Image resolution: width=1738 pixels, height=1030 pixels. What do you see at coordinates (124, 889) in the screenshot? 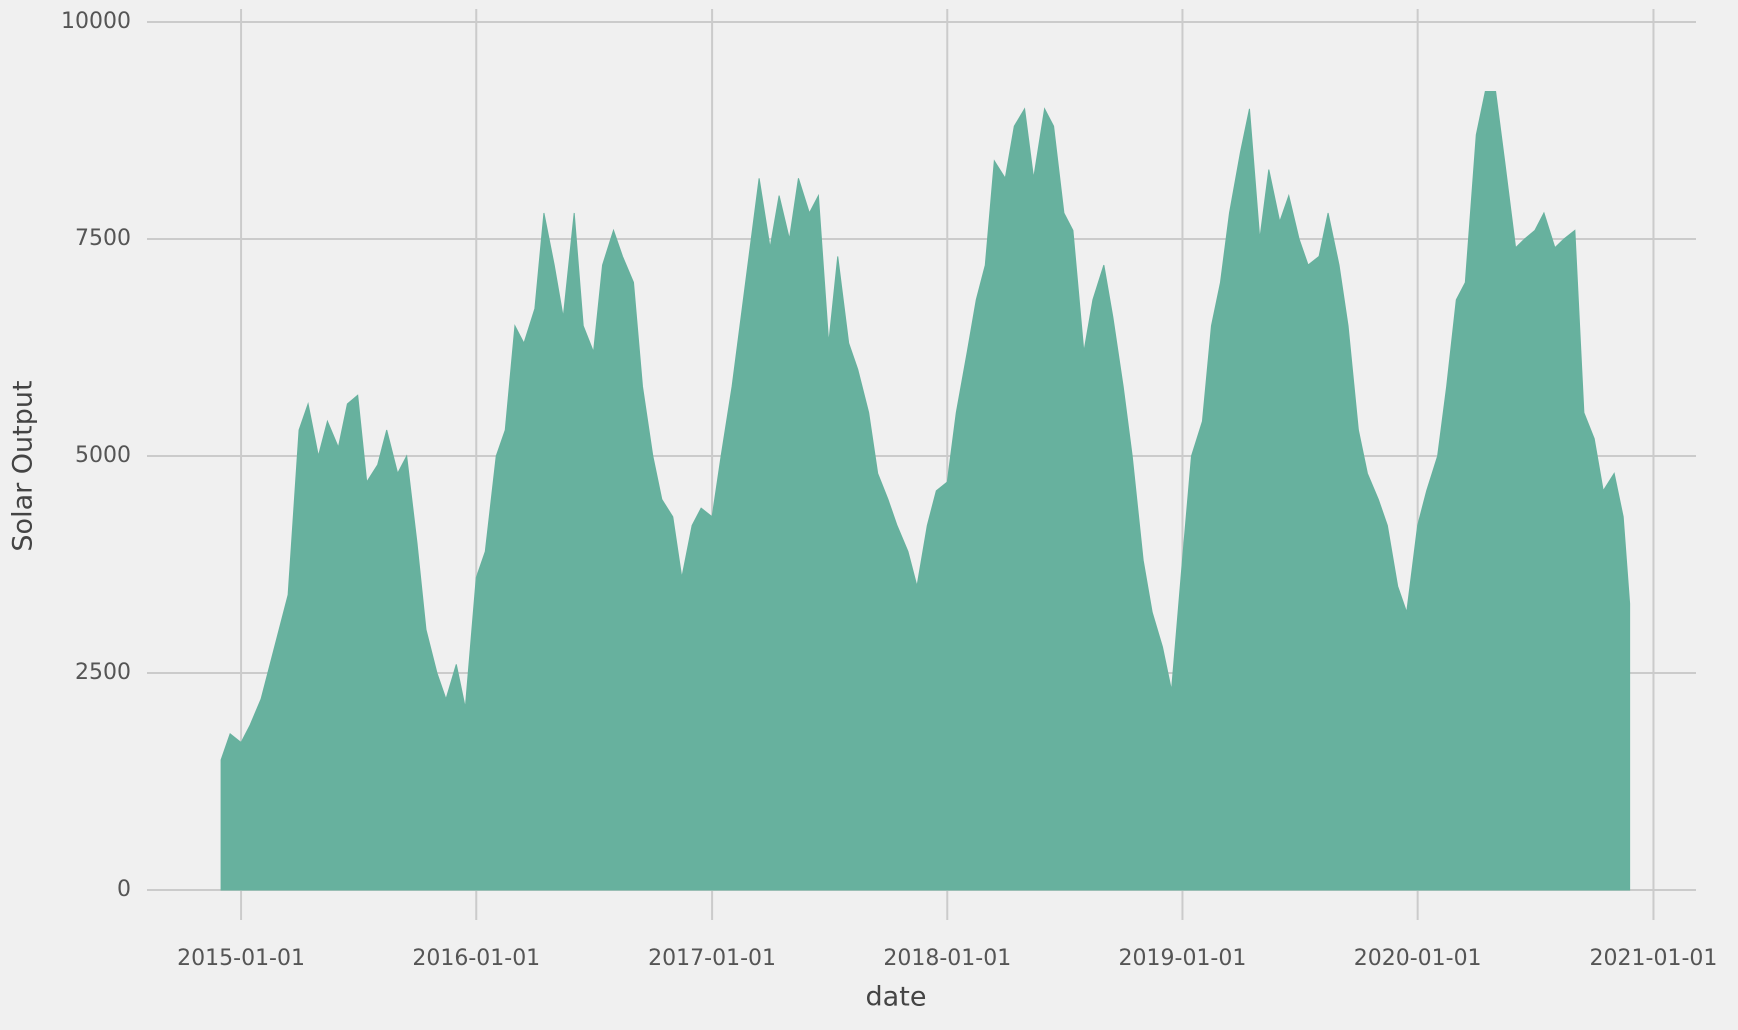
I see `y-tick-label: 0` at bounding box center [124, 889].